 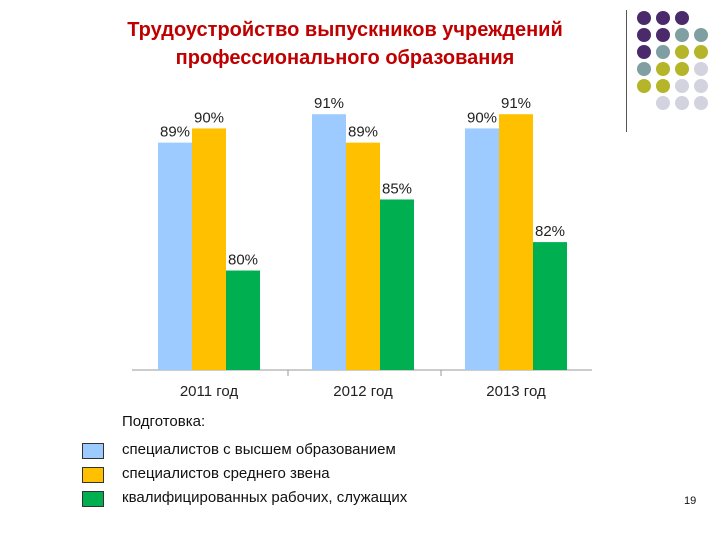 I want to click on bar-higher-2013, so click(x=482, y=249).